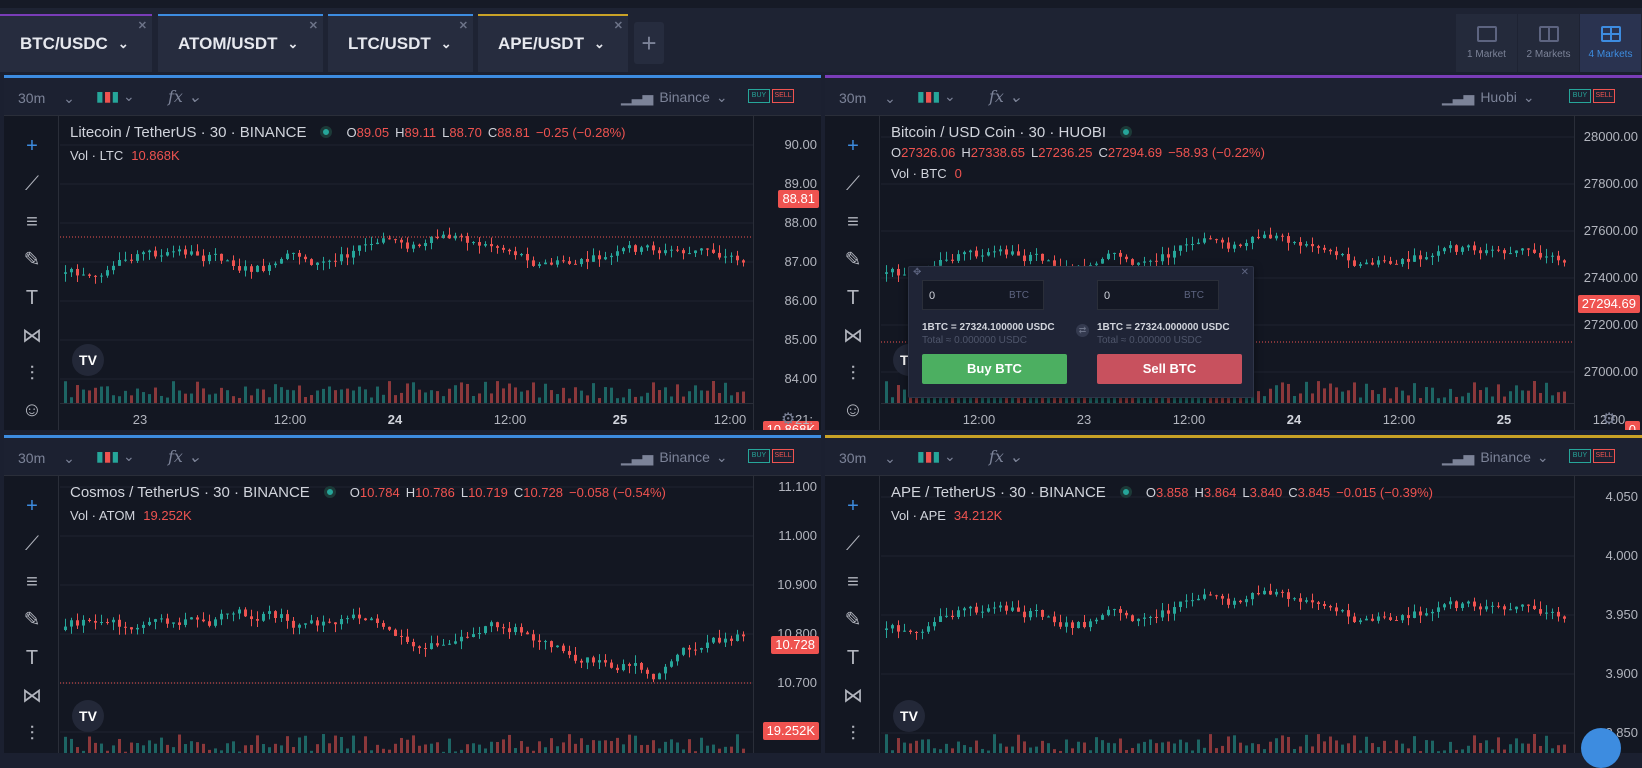 Image resolution: width=1642 pixels, height=768 pixels. What do you see at coordinates (1158, 295) in the screenshot?
I see `sell-amount-input: 0 BTC` at bounding box center [1158, 295].